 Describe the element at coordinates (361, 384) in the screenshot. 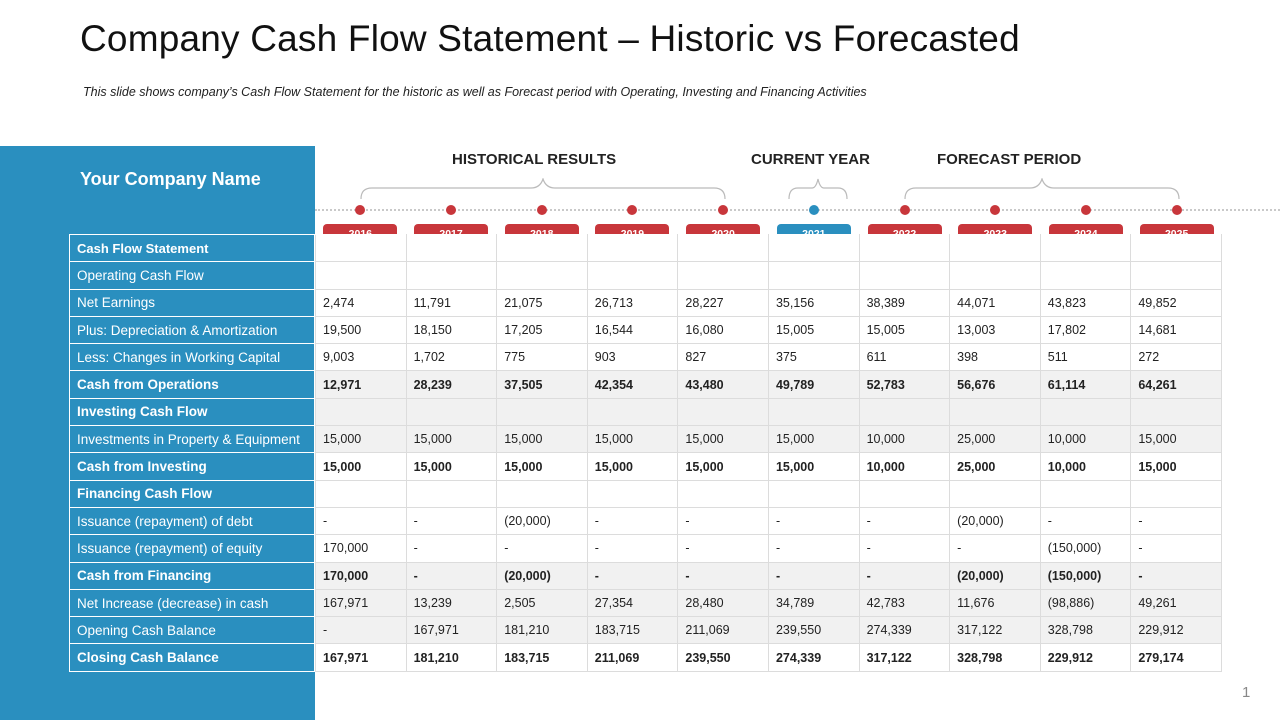

I see `table-cell: 12,971` at that location.